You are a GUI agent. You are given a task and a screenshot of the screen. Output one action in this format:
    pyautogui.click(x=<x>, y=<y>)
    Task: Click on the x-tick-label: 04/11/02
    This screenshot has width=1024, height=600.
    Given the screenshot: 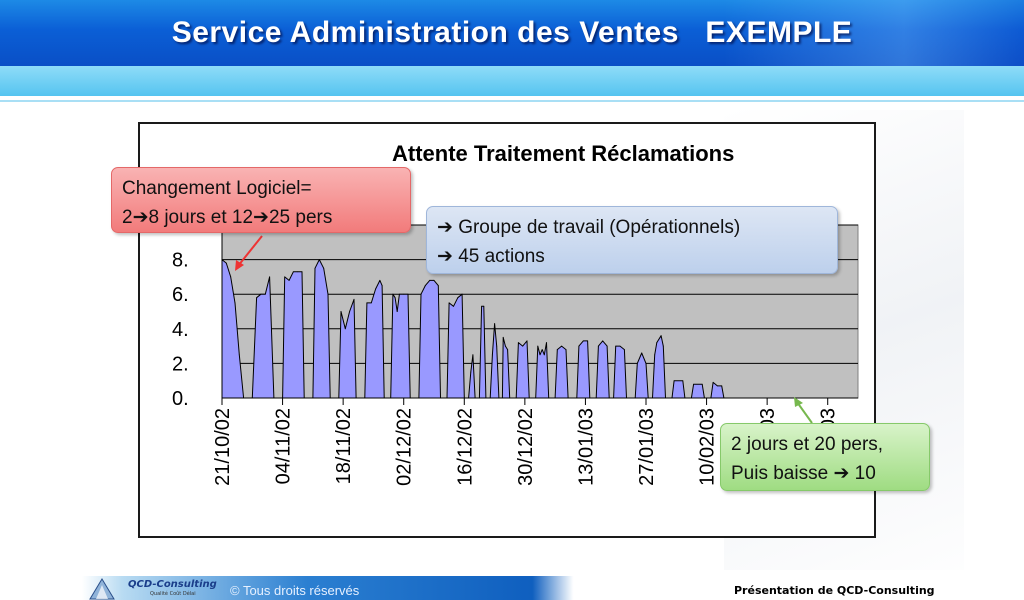 What is the action you would take?
    pyautogui.click(x=284, y=446)
    